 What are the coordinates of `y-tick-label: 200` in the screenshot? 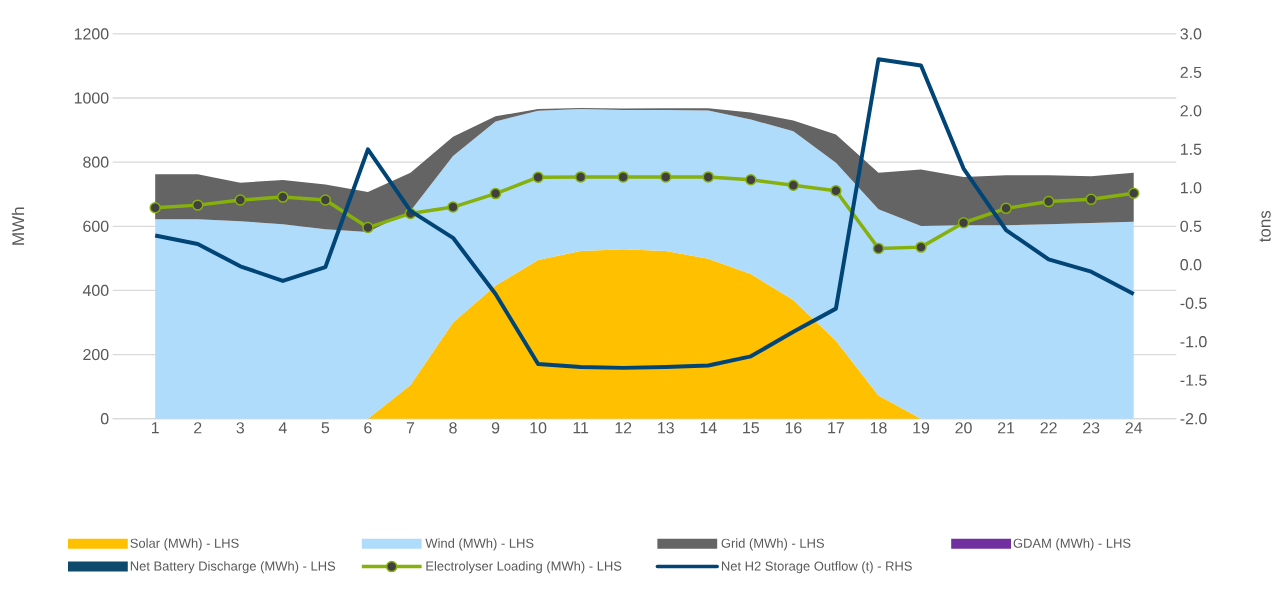 It's located at (96, 354).